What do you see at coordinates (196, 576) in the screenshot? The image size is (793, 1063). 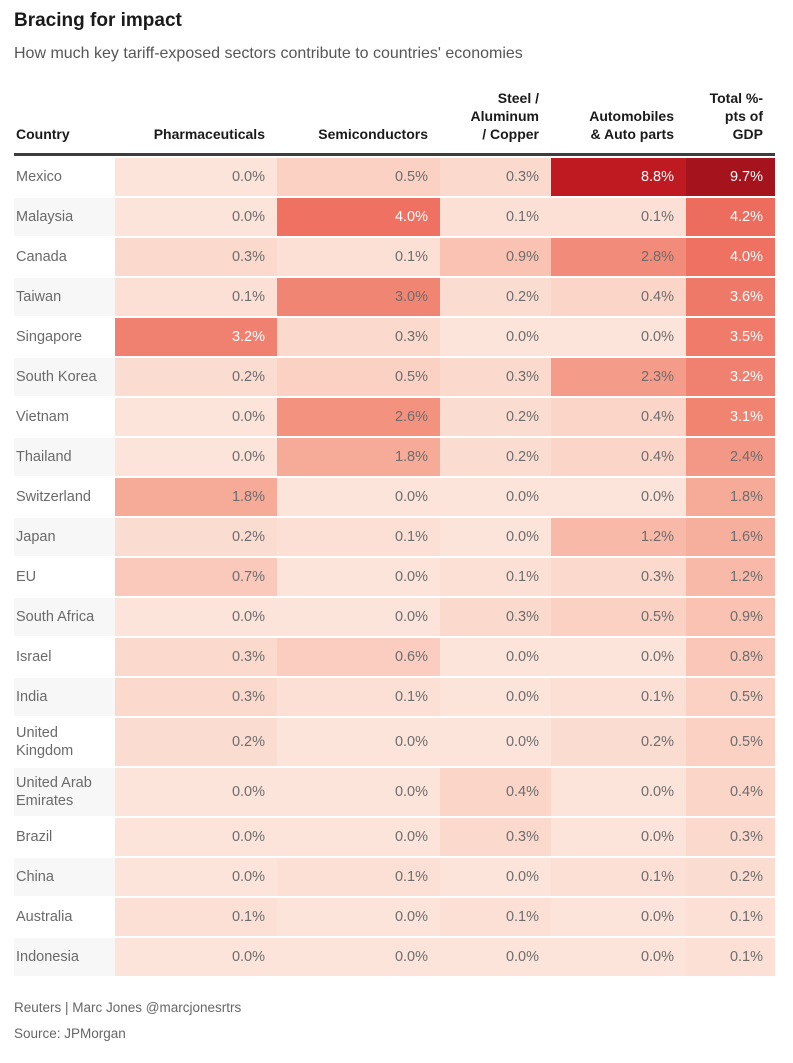 I see `value-cell: 0.7%` at bounding box center [196, 576].